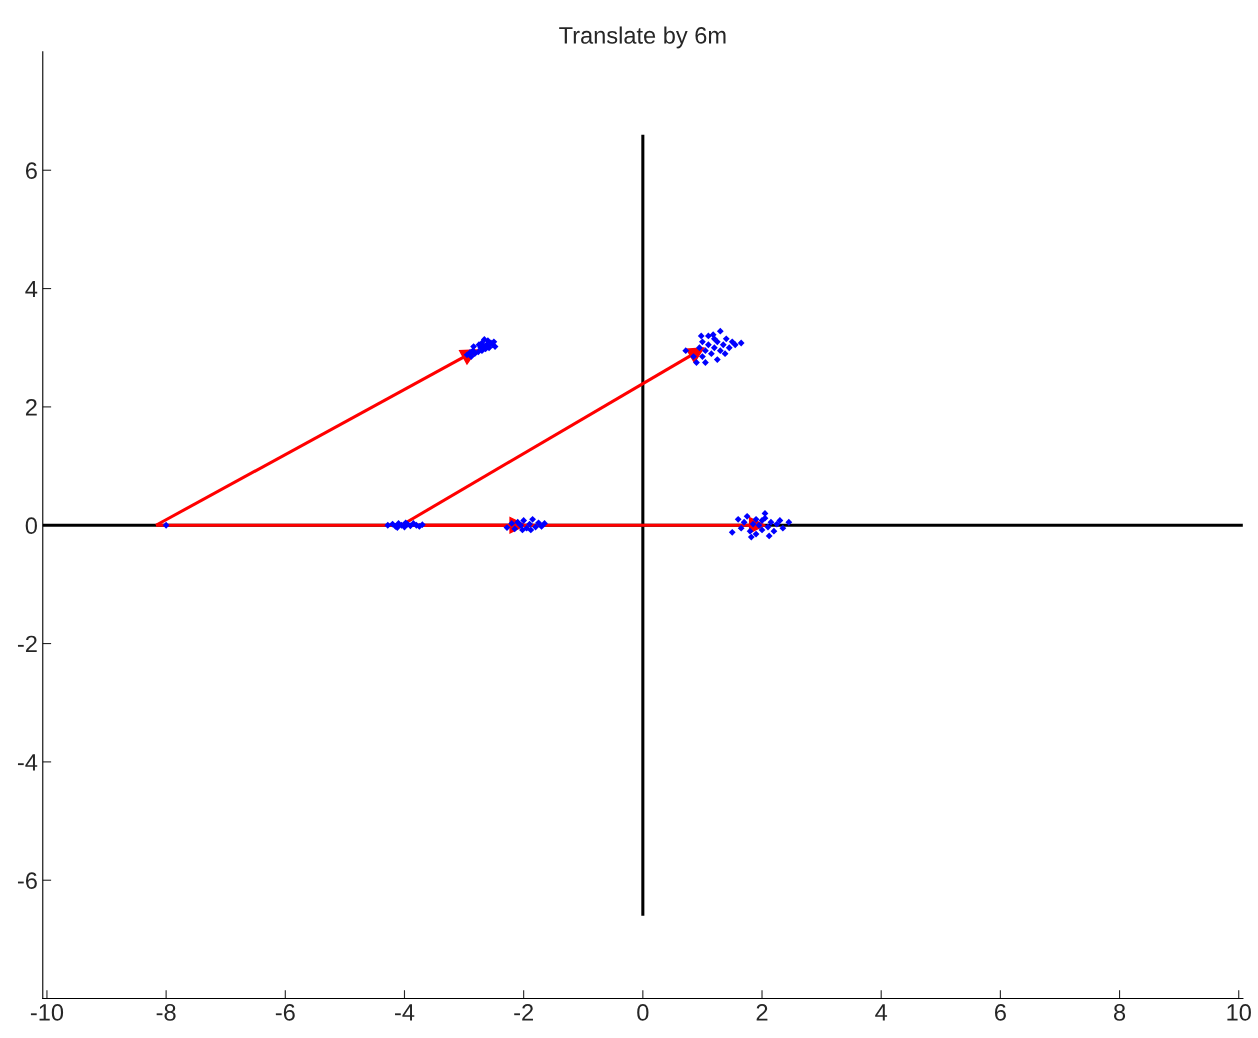 The width and height of the screenshot is (1258, 1038). Describe the element at coordinates (1000, 1012) in the screenshot. I see `x-tick-label: 6` at that location.